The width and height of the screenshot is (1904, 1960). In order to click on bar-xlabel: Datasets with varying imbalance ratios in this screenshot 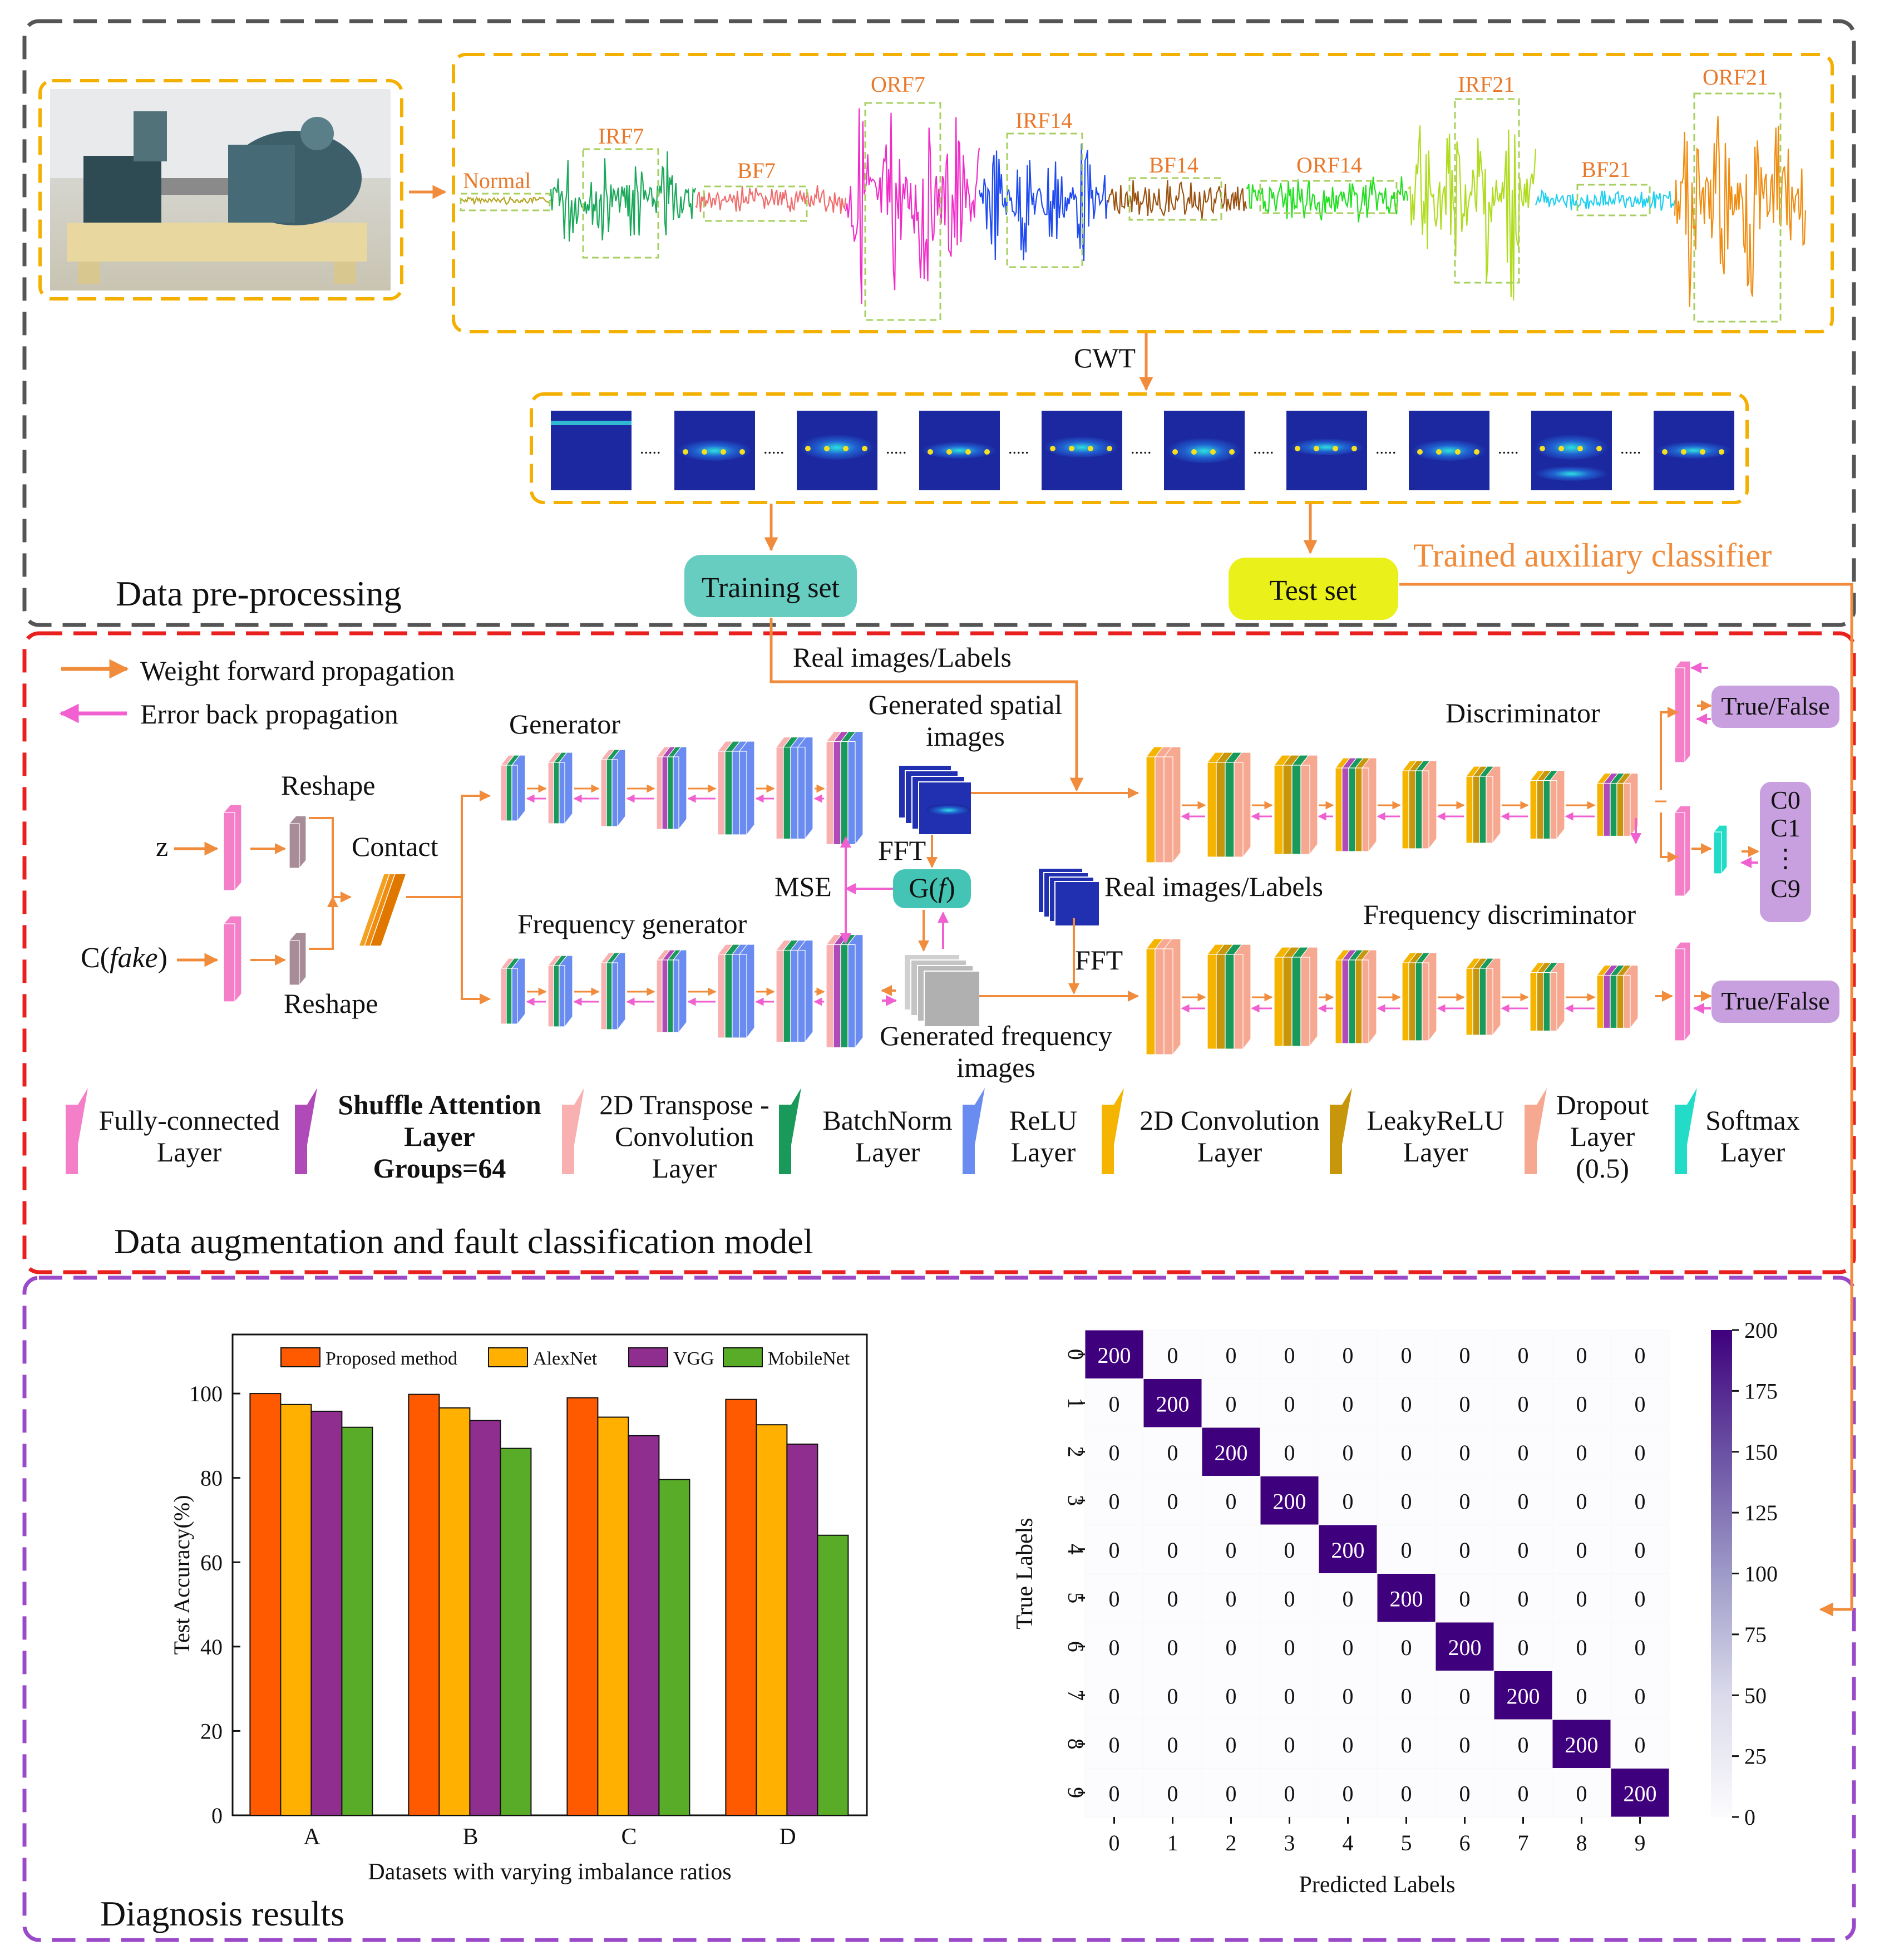, I will do `click(550, 1872)`.